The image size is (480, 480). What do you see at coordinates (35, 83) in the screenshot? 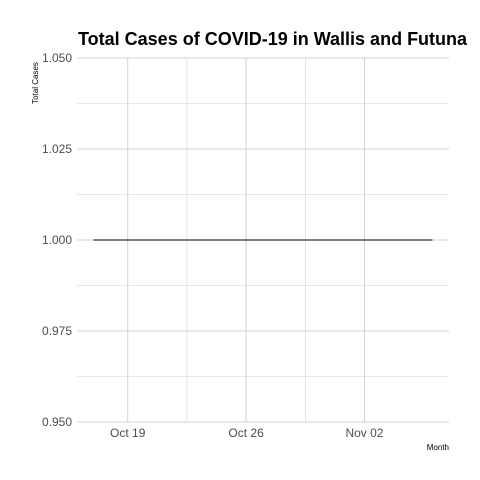
I see `y-axis-label: Total Cases` at bounding box center [35, 83].